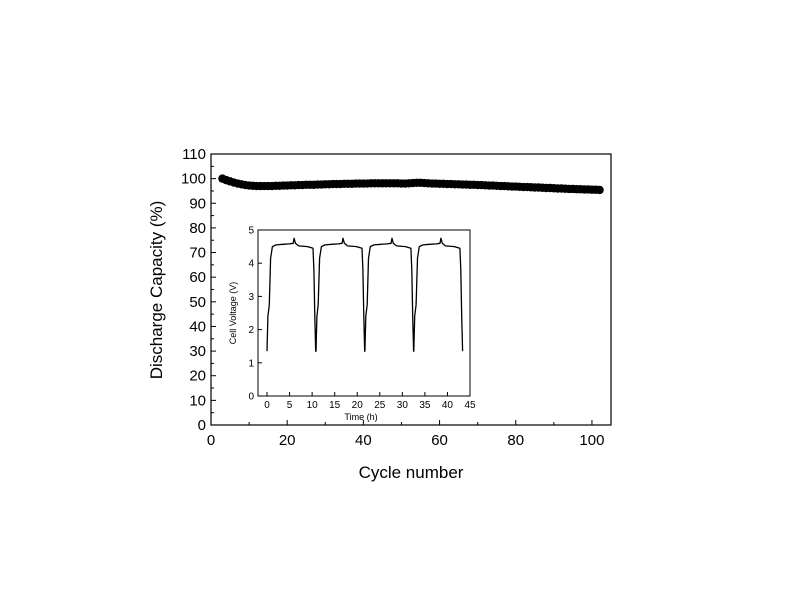 This screenshot has width=800, height=600. I want to click on inset-x-tick-label: 10, so click(313, 405).